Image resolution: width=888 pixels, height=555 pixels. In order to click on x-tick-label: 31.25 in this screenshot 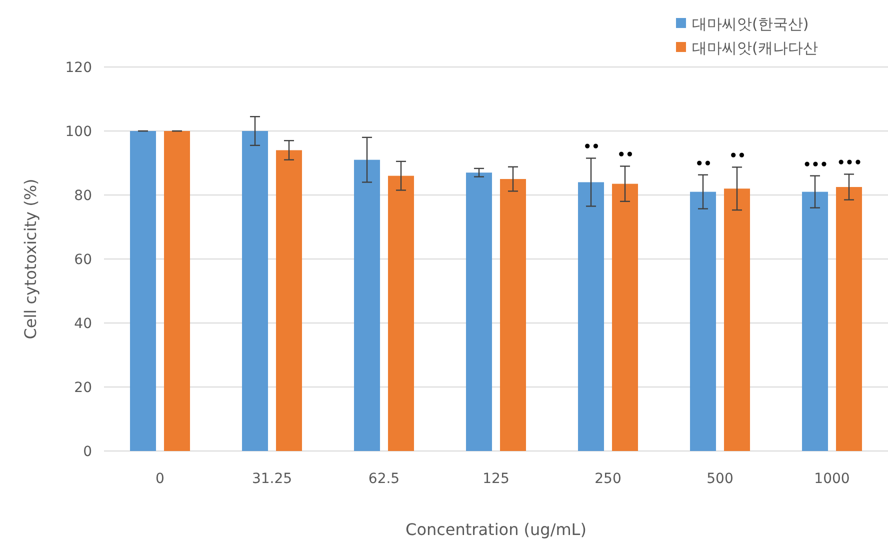, I will do `click(272, 479)`.